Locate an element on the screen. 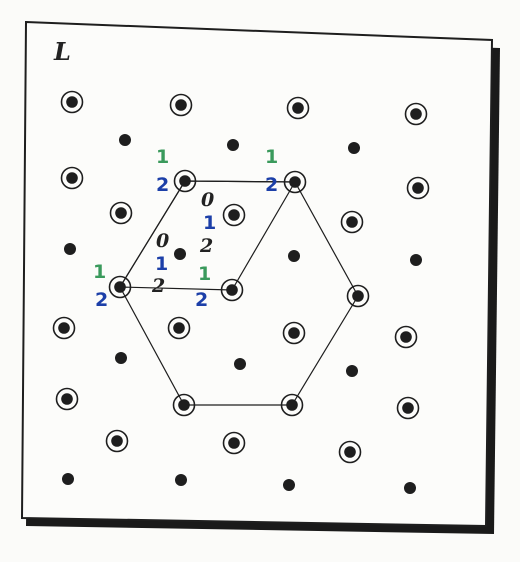 This screenshot has width=520, height=562. site-labels: 1 2 1 2 1 2 1 2 0 1 2 0 1 2 is located at coordinates (185, 228).